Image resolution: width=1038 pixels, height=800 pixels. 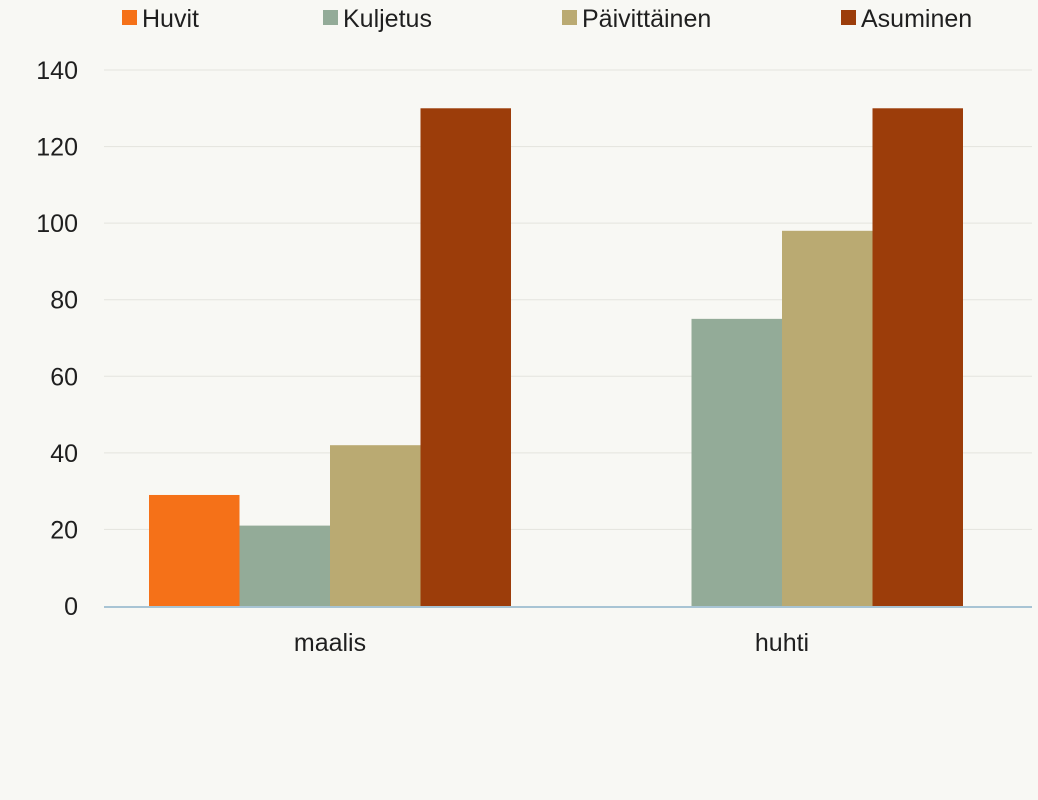 I want to click on y-tick-label: 40, so click(x=64, y=454).